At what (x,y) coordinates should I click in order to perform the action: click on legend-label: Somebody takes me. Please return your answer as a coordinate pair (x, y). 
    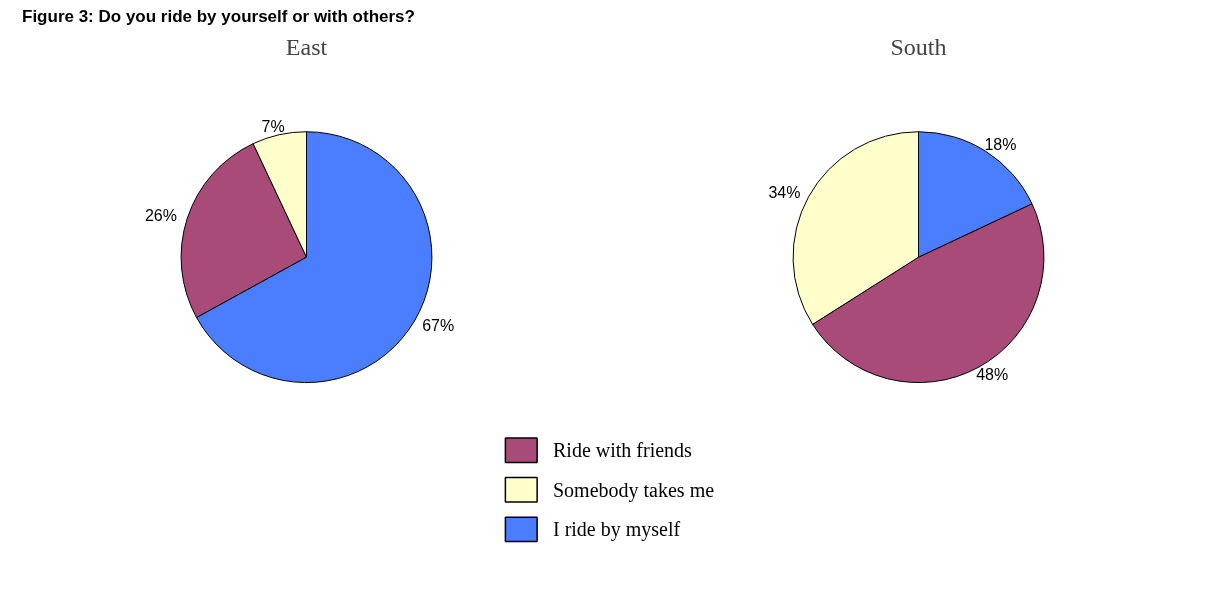
    Looking at the image, I should click on (633, 490).